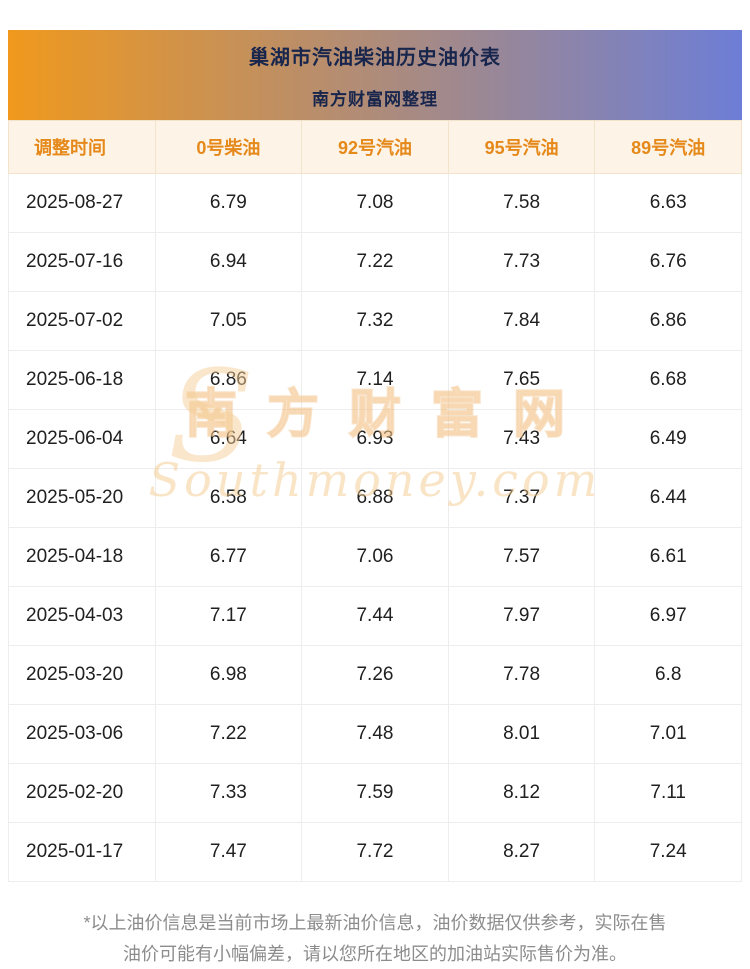 The image size is (750, 969). What do you see at coordinates (82, 262) in the screenshot?
I see `date-cell: 2025-07-16` at bounding box center [82, 262].